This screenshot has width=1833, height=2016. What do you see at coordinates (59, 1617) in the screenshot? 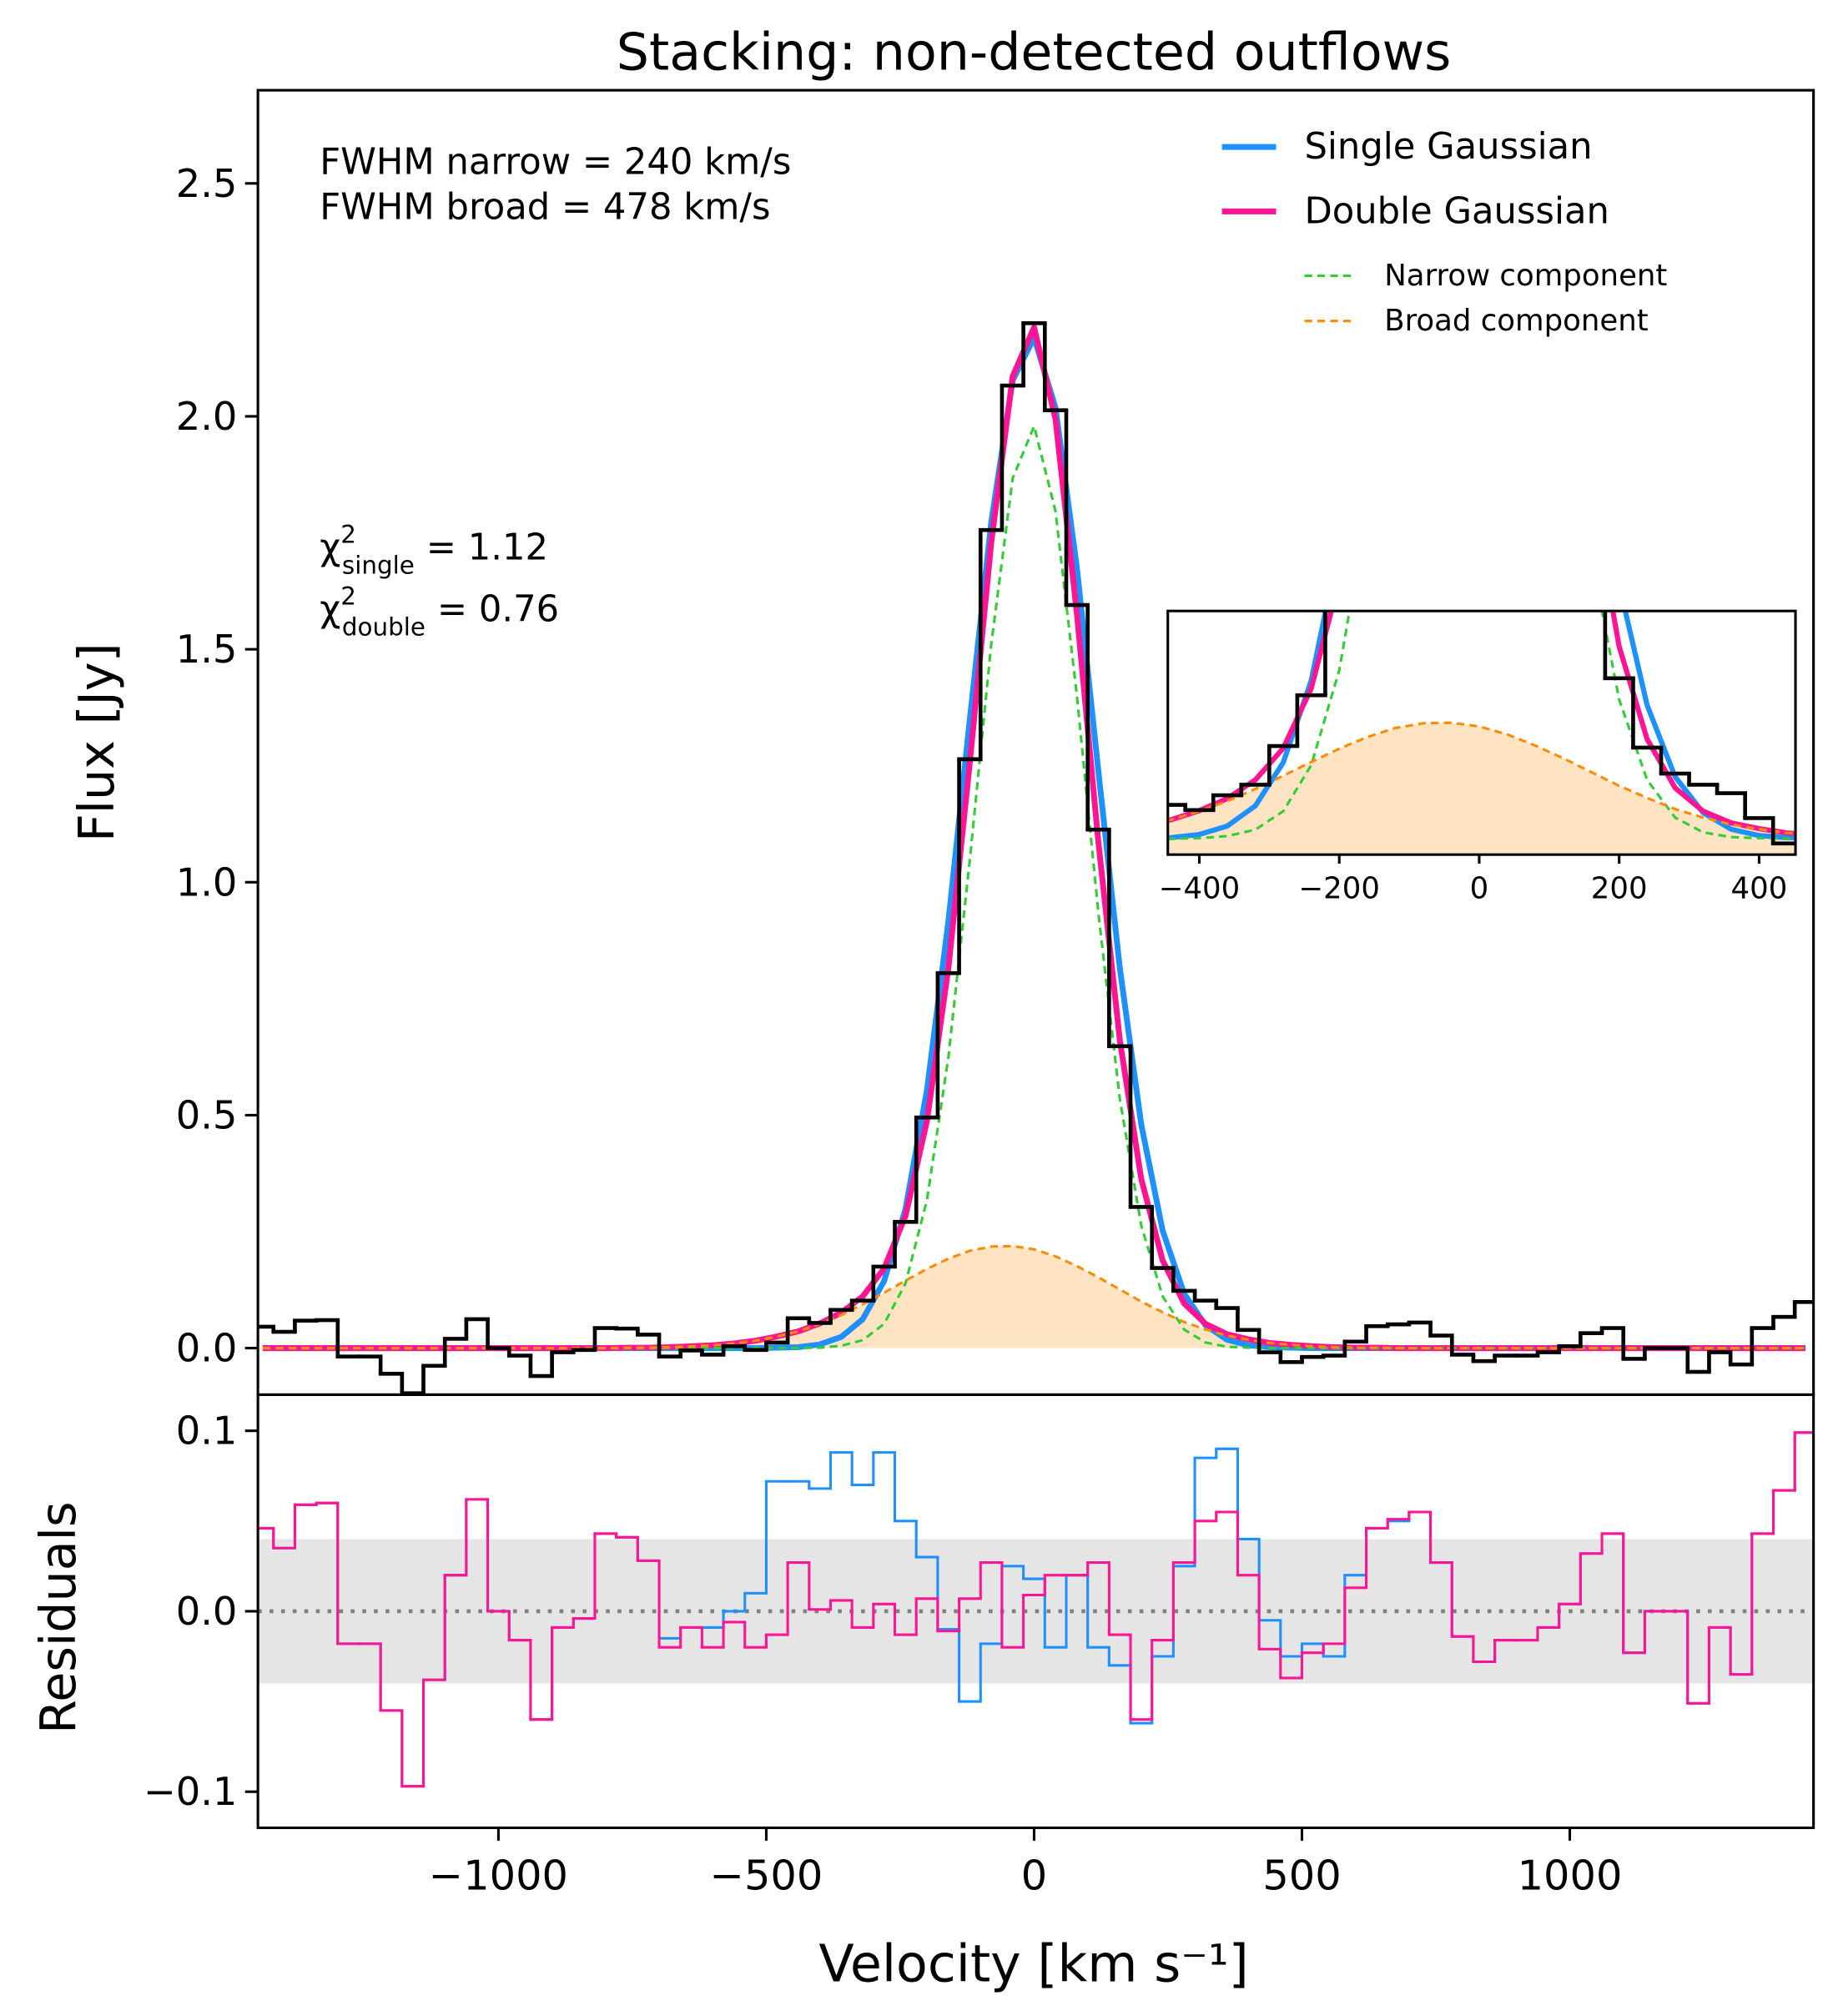
I see `y-axis-label: Residuals` at bounding box center [59, 1617].